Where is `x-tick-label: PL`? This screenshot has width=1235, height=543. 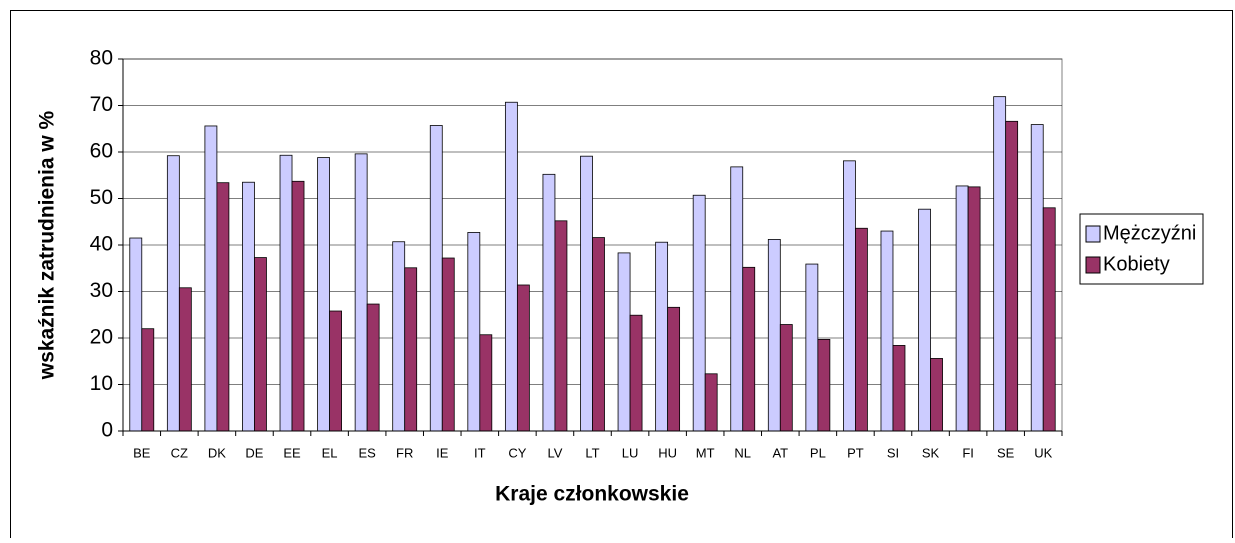 x-tick-label: PL is located at coordinates (818, 452).